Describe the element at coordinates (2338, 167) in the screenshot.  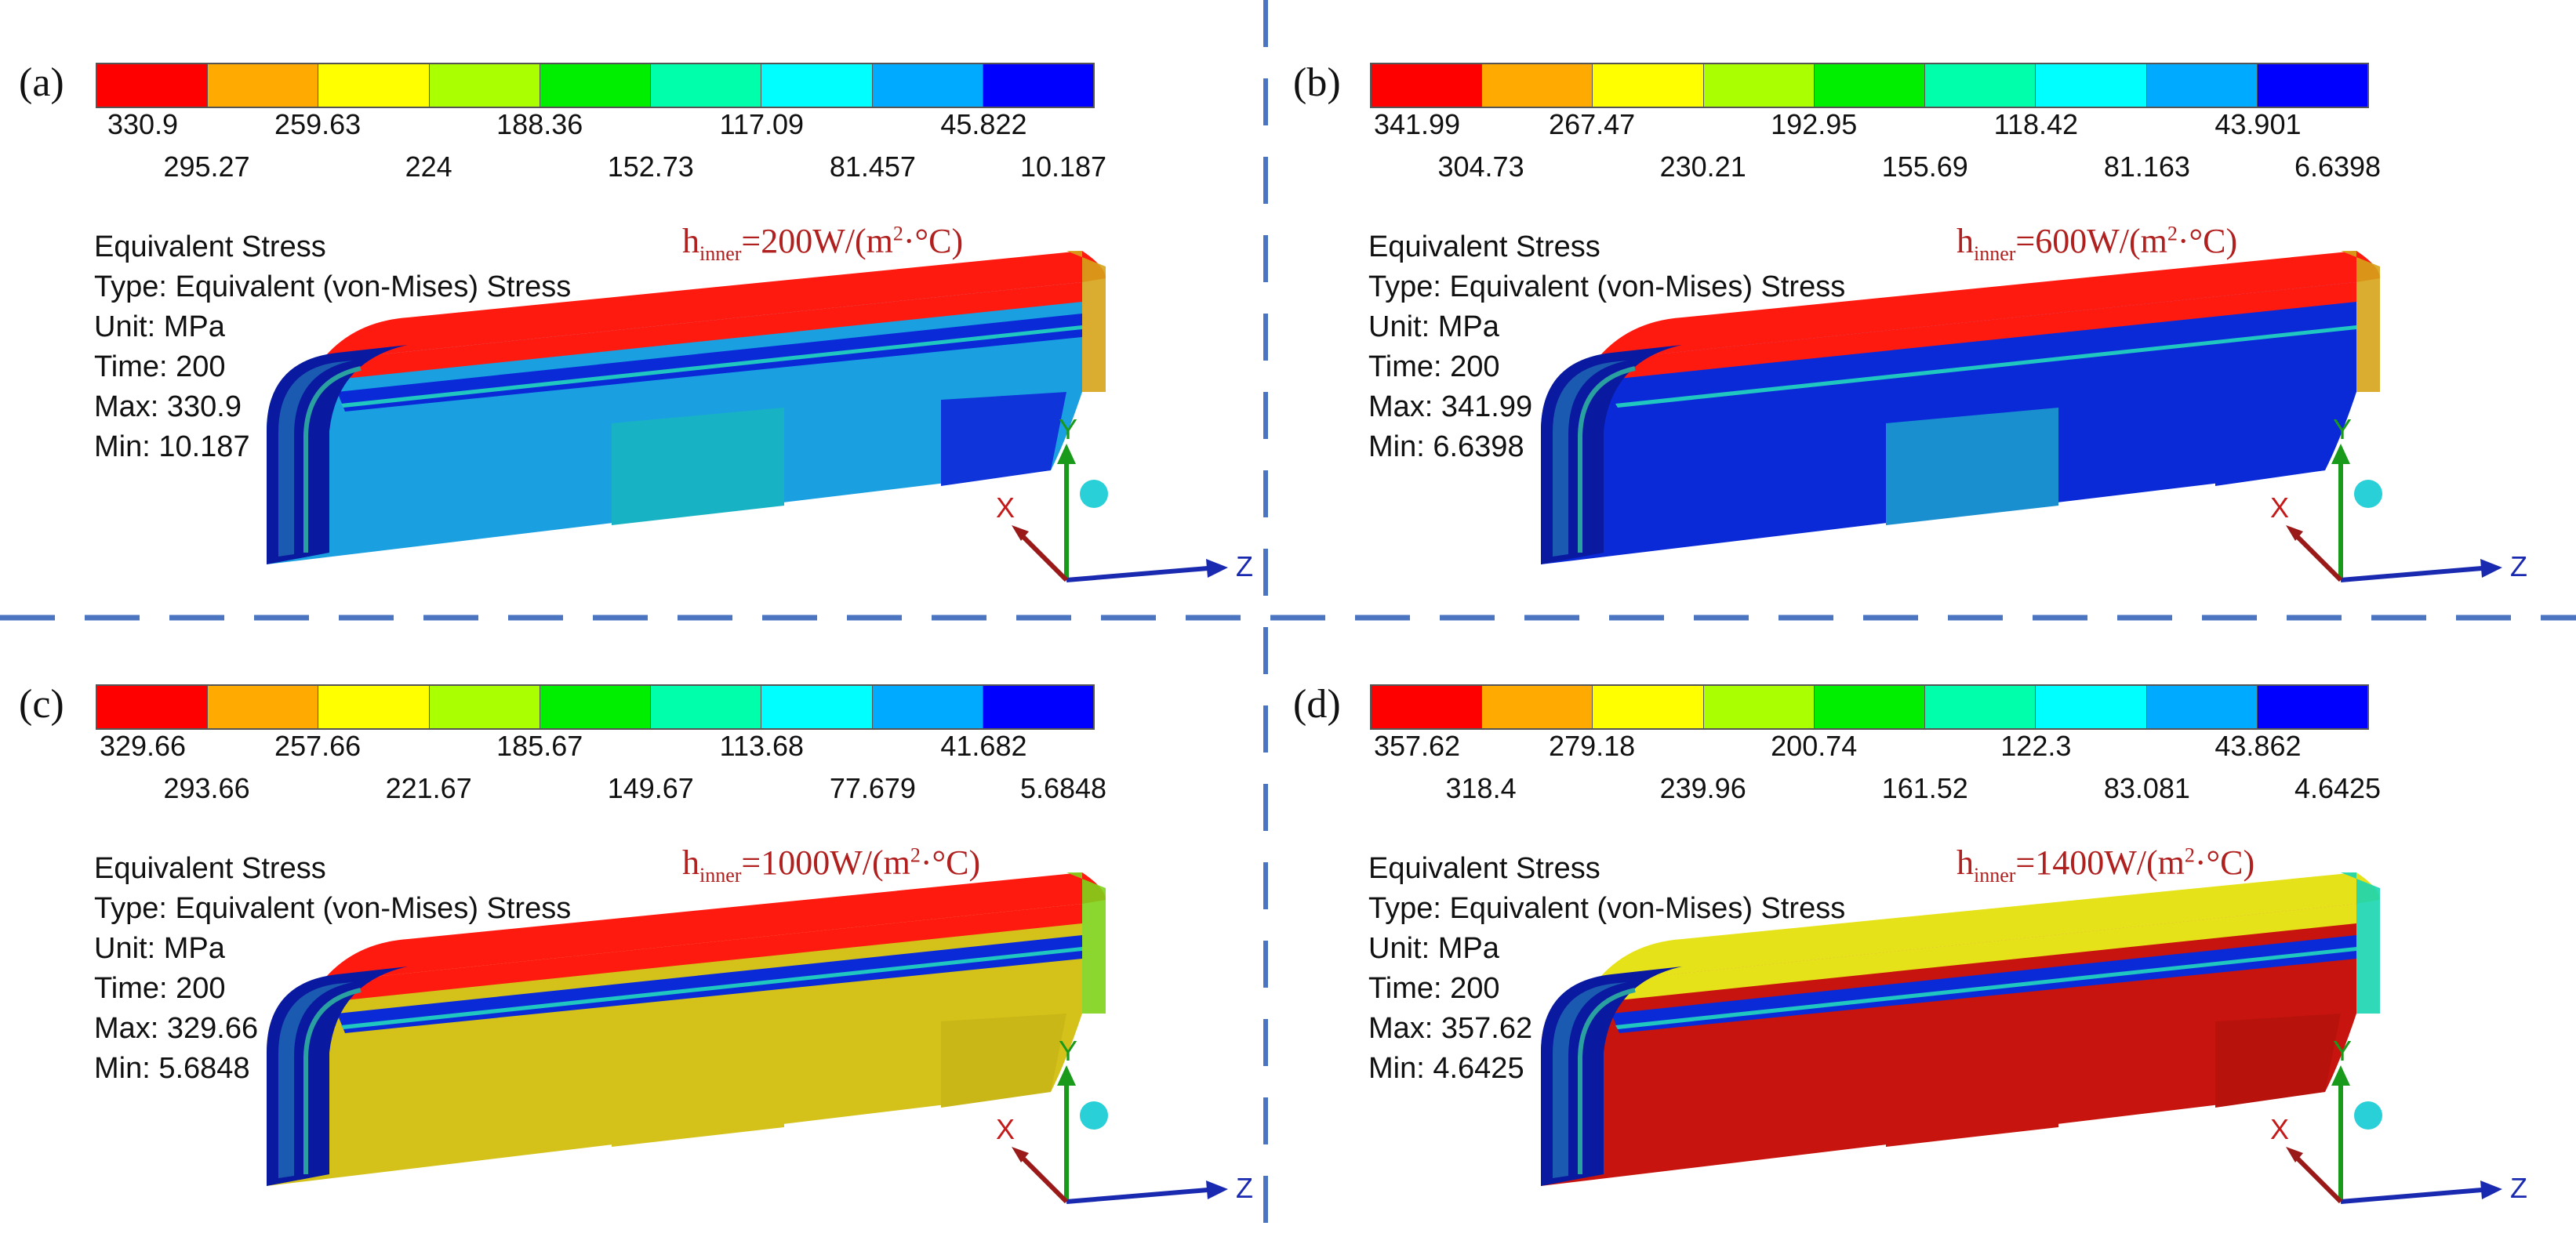
I see `legend-tick-label: 6.6398` at that location.